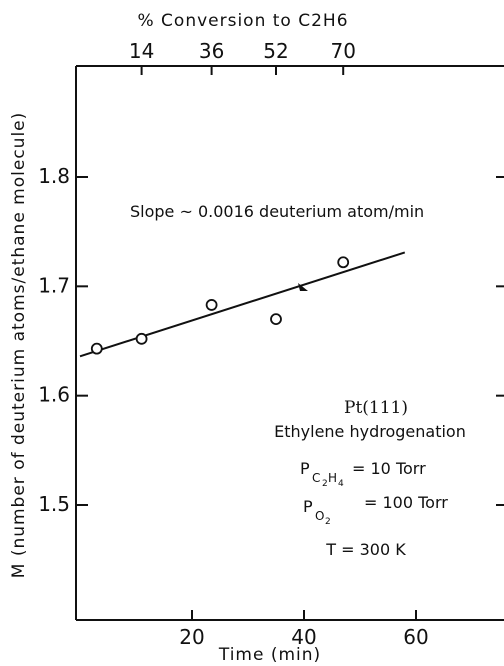  I want to click on p-o2-symbol: P, so click(308, 506).